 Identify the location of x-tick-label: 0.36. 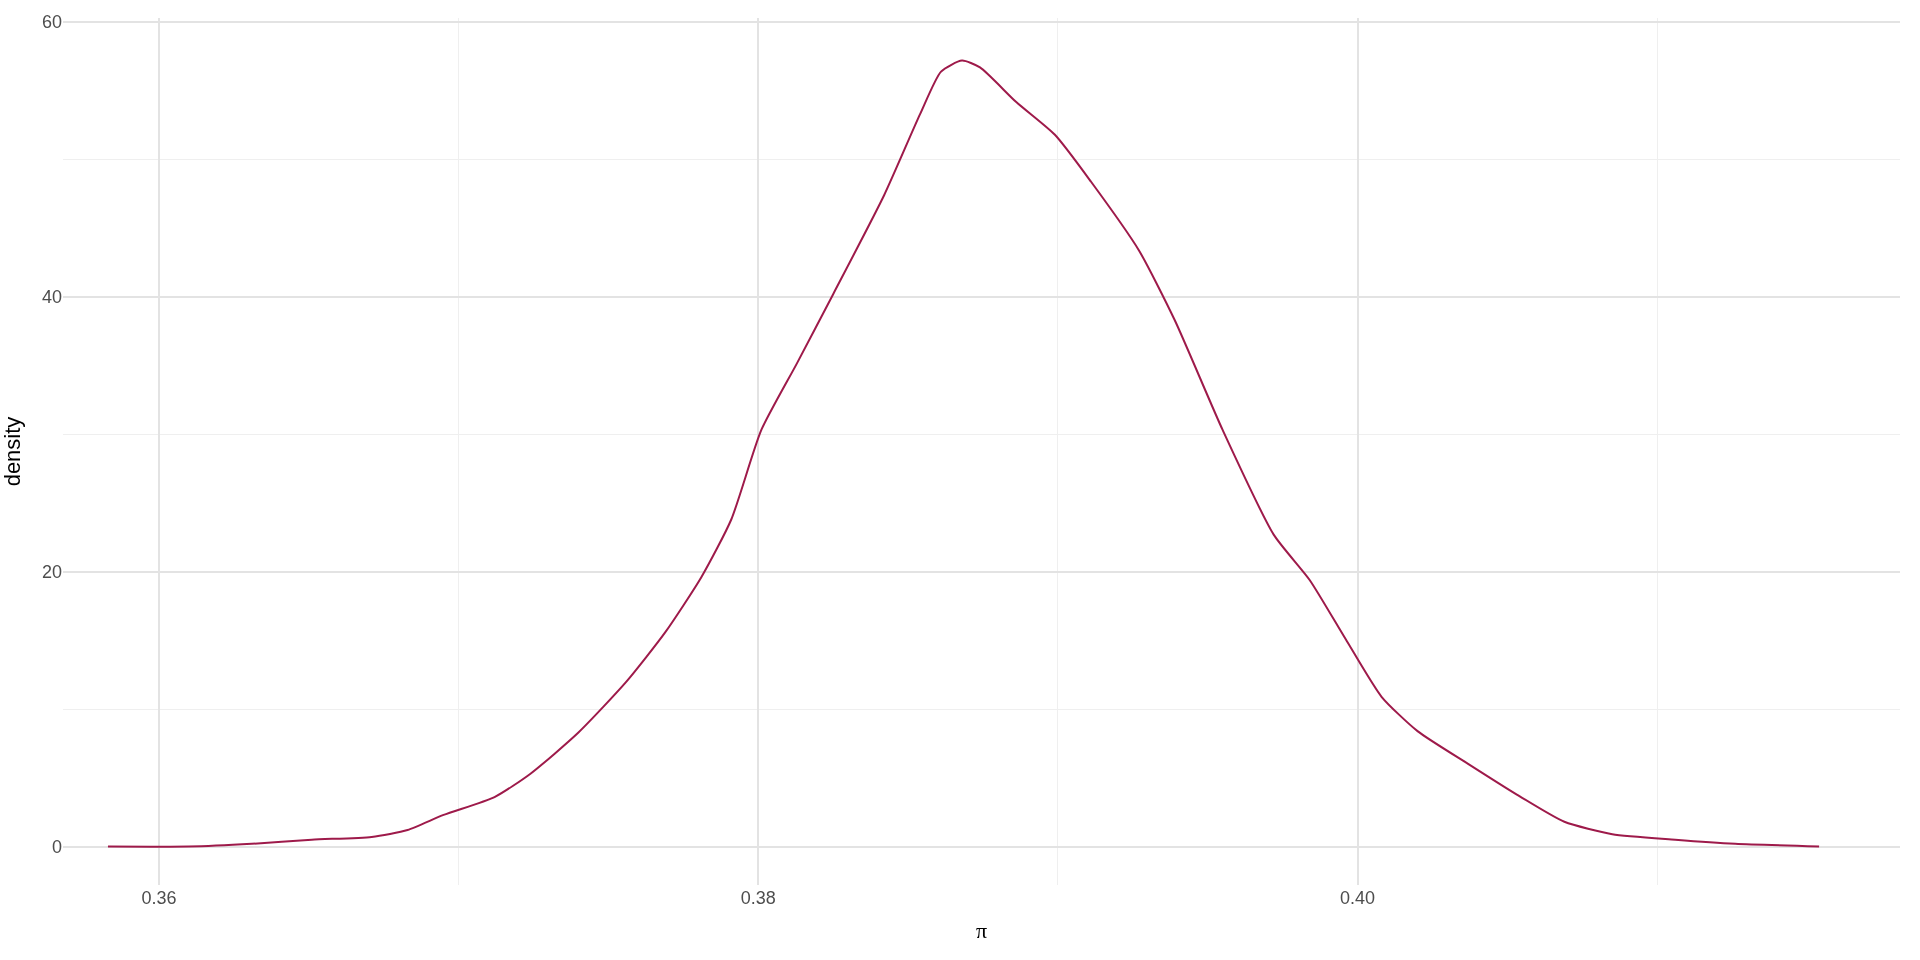
(159, 898).